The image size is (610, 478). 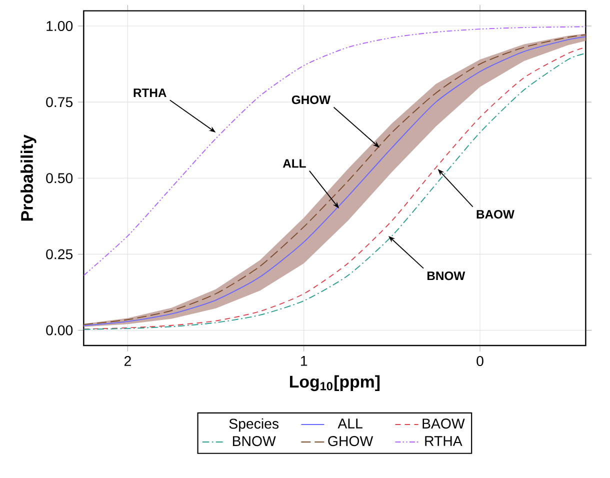 I want to click on annotation: GHOW, so click(x=311, y=100).